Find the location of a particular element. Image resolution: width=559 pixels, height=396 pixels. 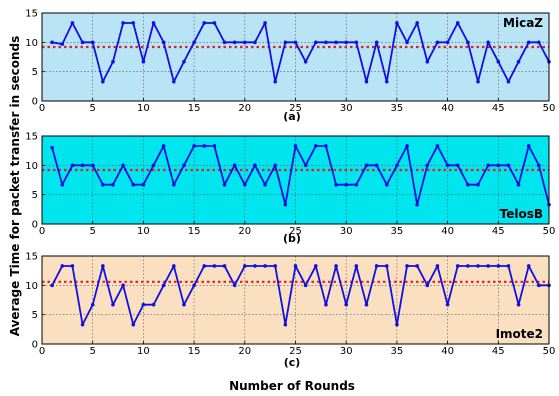

x-tick-label: 5 is located at coordinates (93, 351).